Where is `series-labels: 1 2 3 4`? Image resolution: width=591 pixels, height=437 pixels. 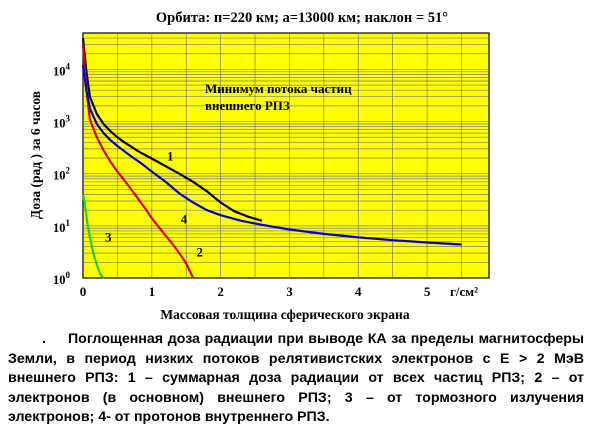
series-labels: 1 2 3 4 is located at coordinates (154, 203).